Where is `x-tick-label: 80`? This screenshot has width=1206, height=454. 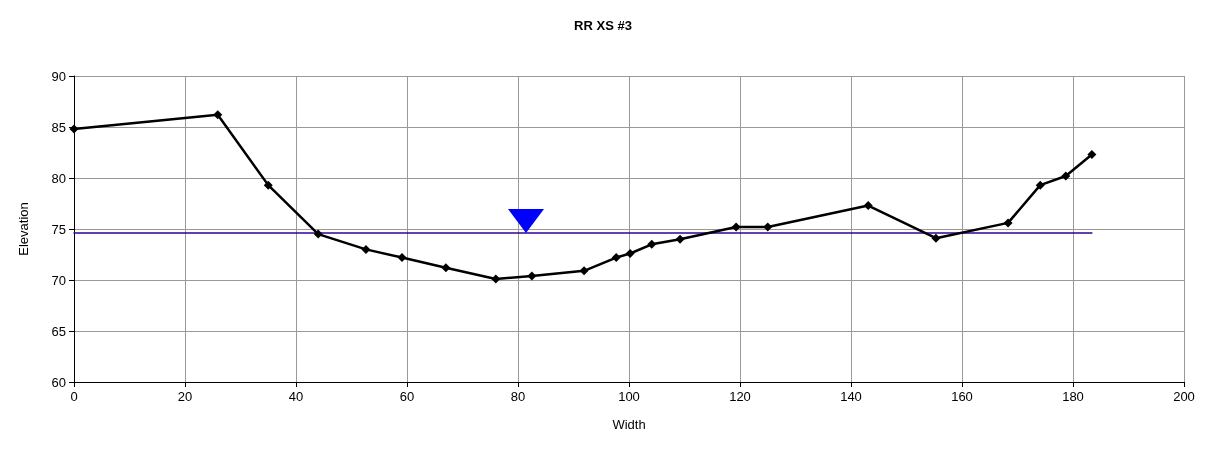
x-tick-label: 80 is located at coordinates (518, 396).